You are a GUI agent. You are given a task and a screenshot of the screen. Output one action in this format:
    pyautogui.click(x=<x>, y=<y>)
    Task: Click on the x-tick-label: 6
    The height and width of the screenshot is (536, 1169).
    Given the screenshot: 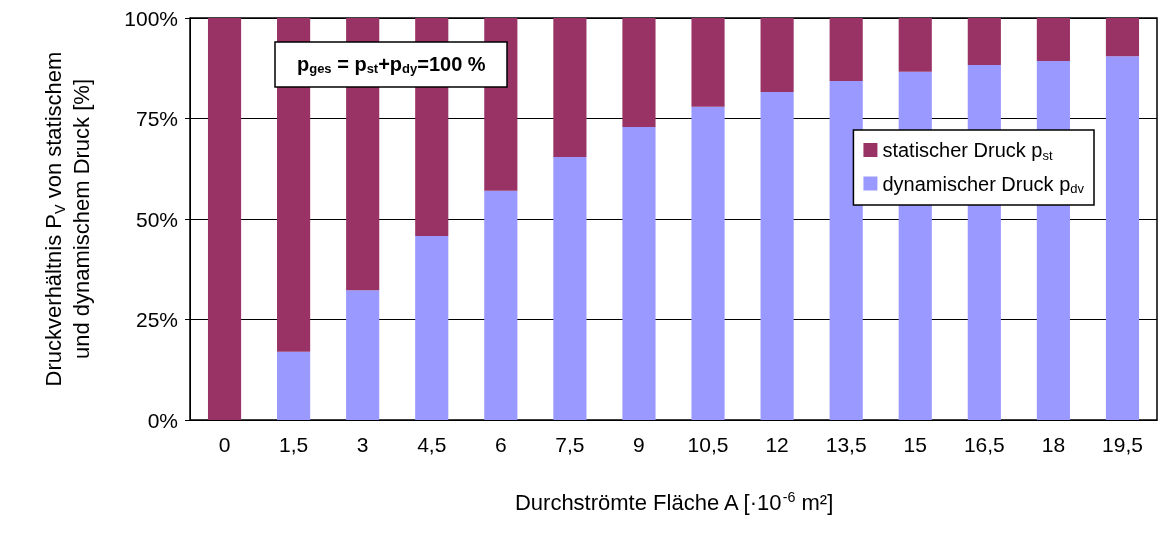 What is the action you would take?
    pyautogui.click(x=500, y=444)
    